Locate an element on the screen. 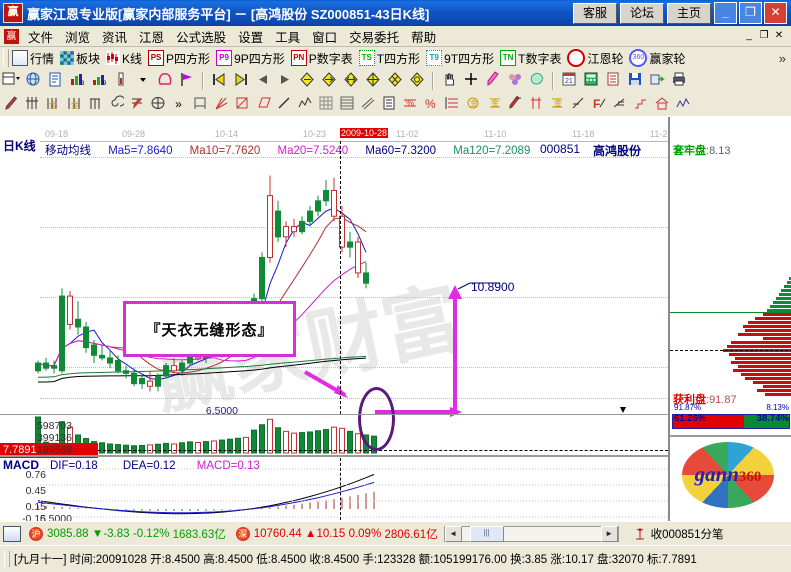 The width and height of the screenshot is (791, 572). mdi-restore-icon: ❐ is located at coordinates (764, 36).